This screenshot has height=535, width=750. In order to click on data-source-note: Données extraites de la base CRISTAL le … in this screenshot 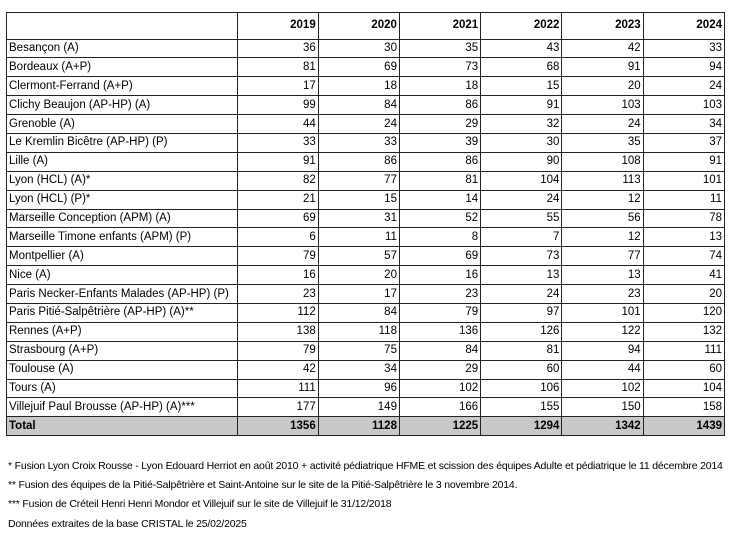, I will do `click(127, 523)`.